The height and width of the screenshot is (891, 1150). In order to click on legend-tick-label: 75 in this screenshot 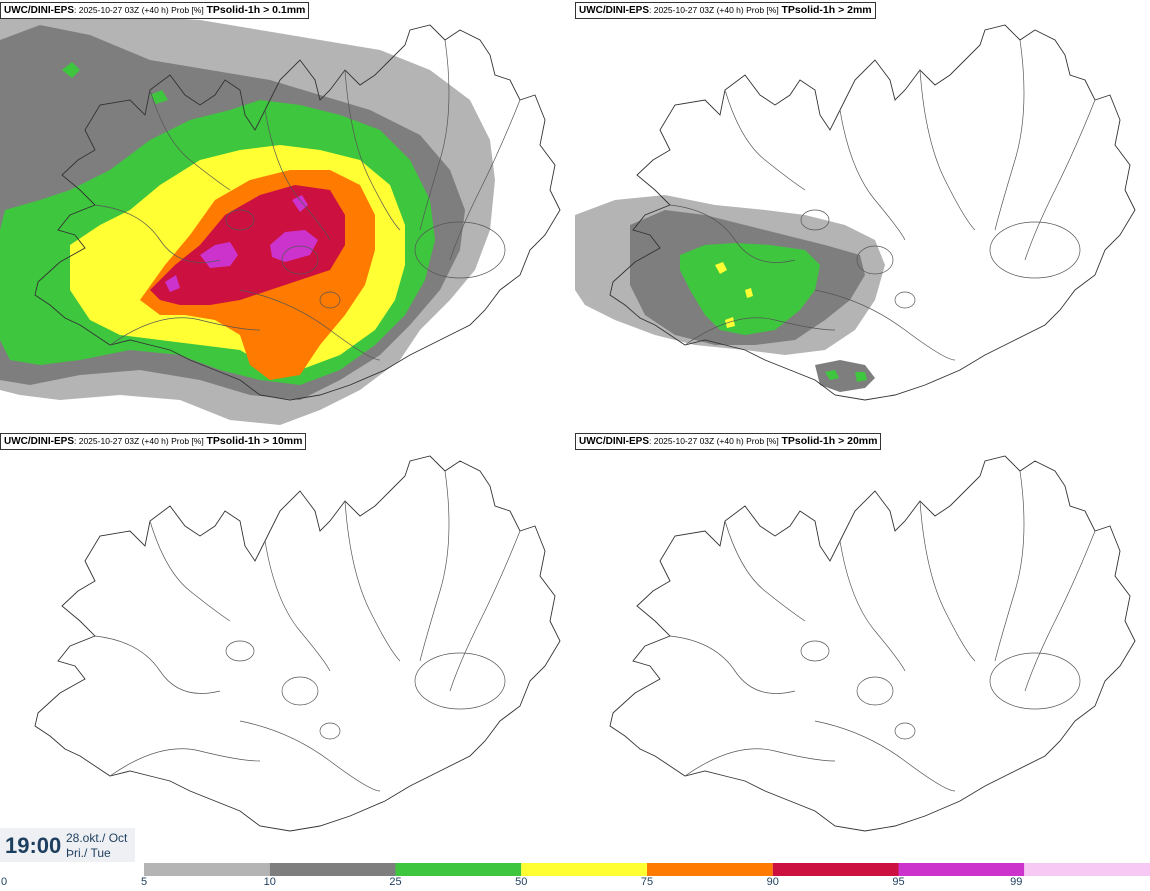, I will do `click(647, 882)`.